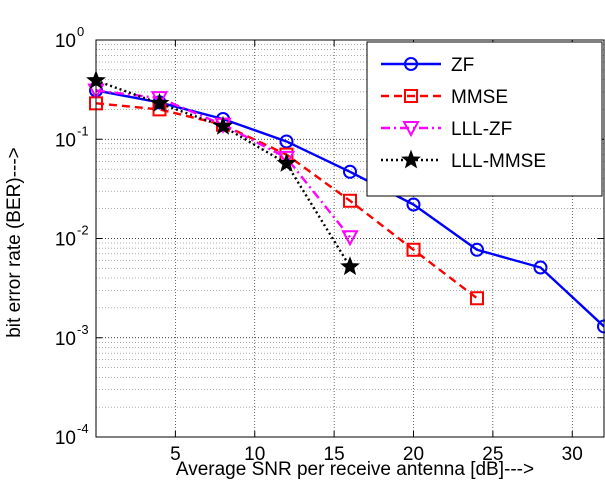 The image size is (605, 498). Describe the element at coordinates (444, 97) in the screenshot. I see `legend-item-mmse: MMSE` at that location.